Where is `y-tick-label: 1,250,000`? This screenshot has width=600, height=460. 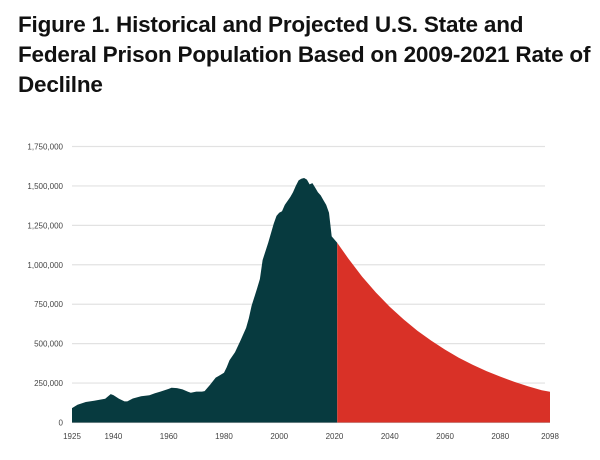
y-tick-label: 1,250,000 is located at coordinates (45, 225).